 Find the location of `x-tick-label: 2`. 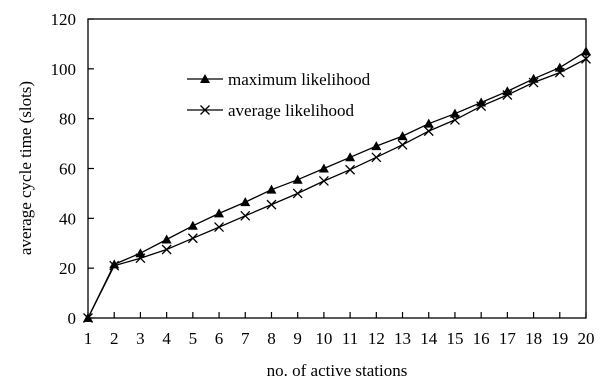

x-tick-label: 2 is located at coordinates (114, 338).